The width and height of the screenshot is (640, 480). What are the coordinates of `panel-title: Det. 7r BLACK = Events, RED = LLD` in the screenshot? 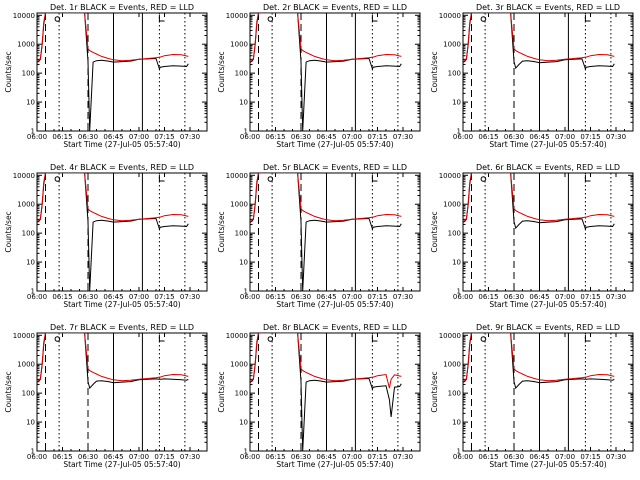 It's located at (122, 327).